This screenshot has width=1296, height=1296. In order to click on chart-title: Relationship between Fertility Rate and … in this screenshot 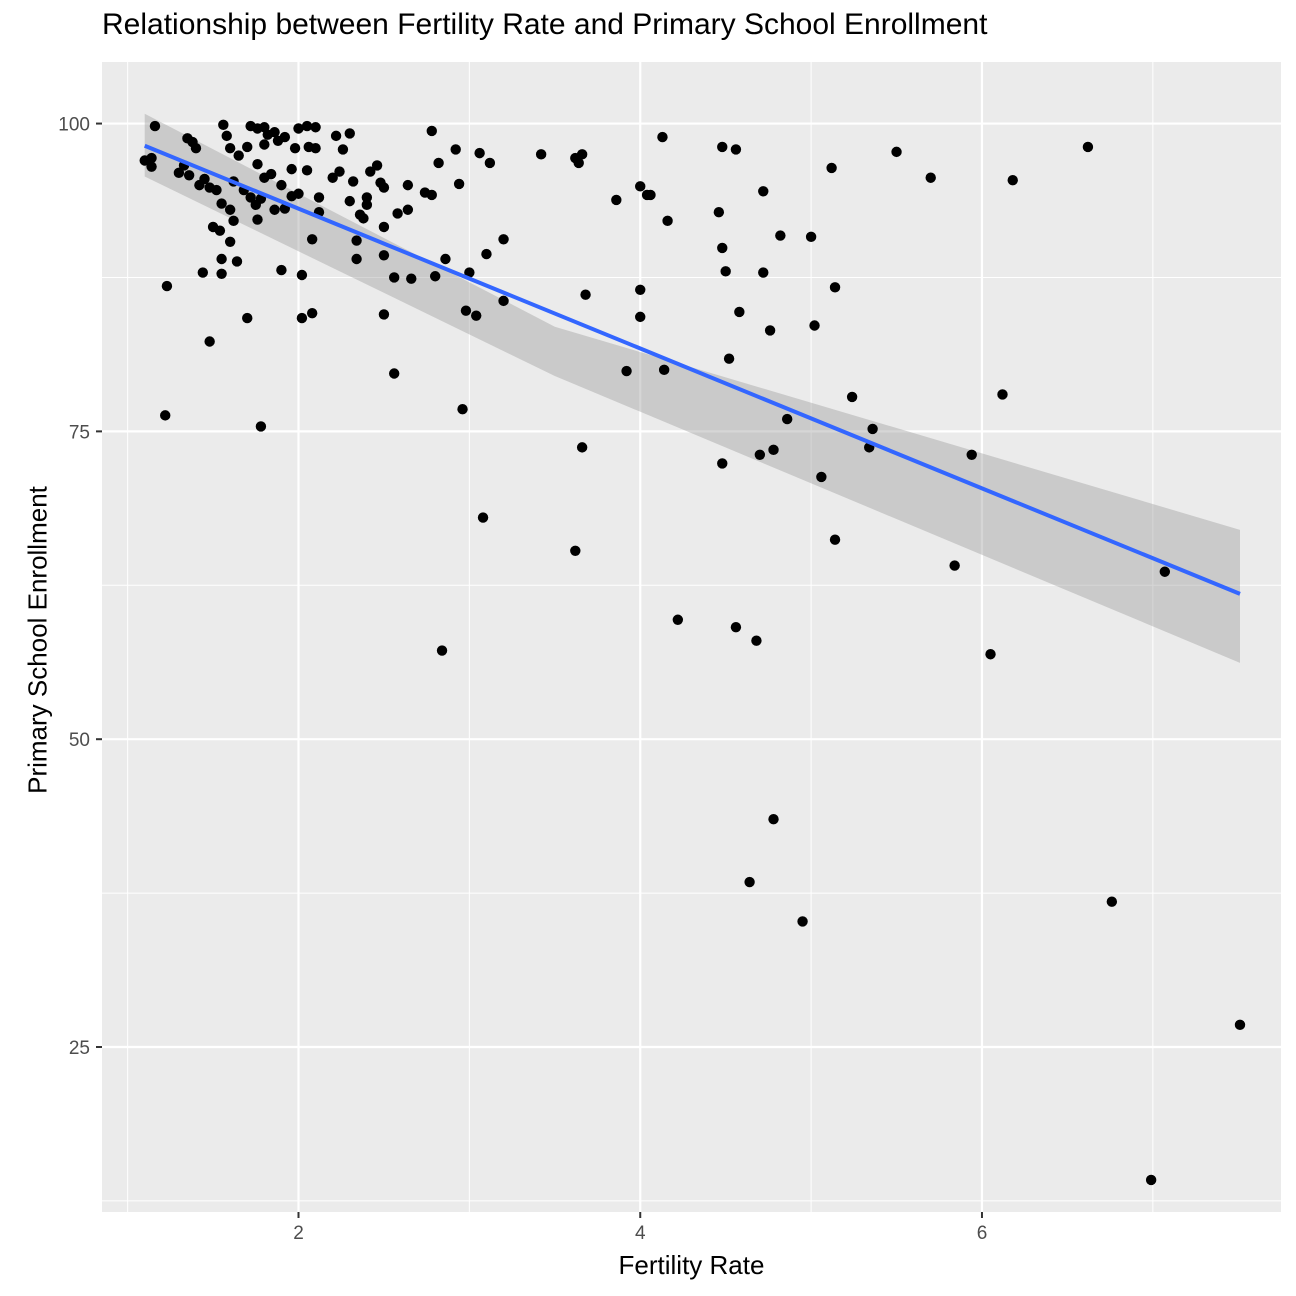, I will do `click(545, 24)`.